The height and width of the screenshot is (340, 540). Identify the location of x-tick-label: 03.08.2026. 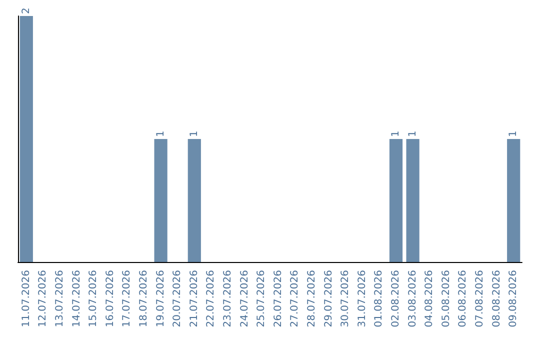
(412, 299).